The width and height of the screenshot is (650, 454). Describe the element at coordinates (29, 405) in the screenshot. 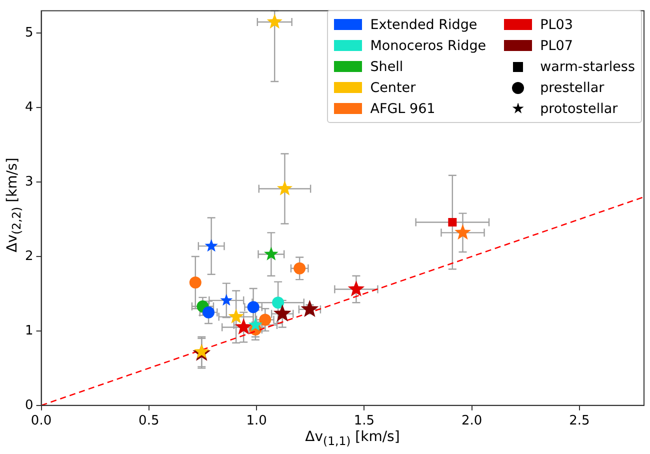

I see `y-tick-label: 0` at that location.